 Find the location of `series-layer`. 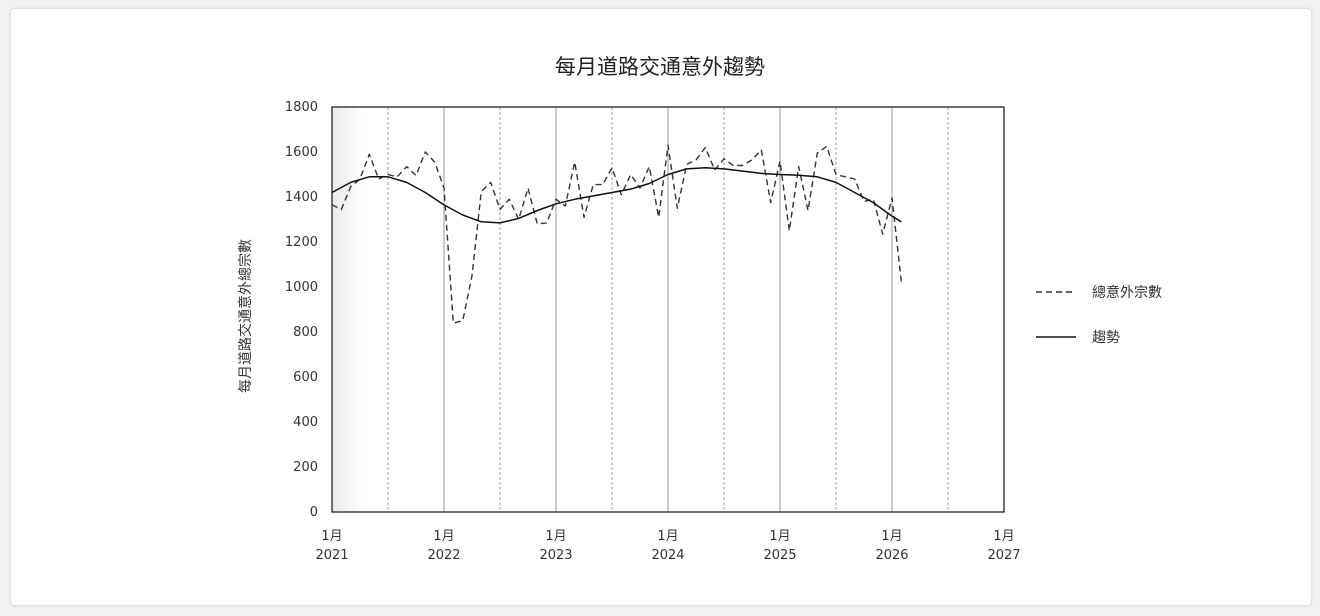

series-layer is located at coordinates (616, 234).